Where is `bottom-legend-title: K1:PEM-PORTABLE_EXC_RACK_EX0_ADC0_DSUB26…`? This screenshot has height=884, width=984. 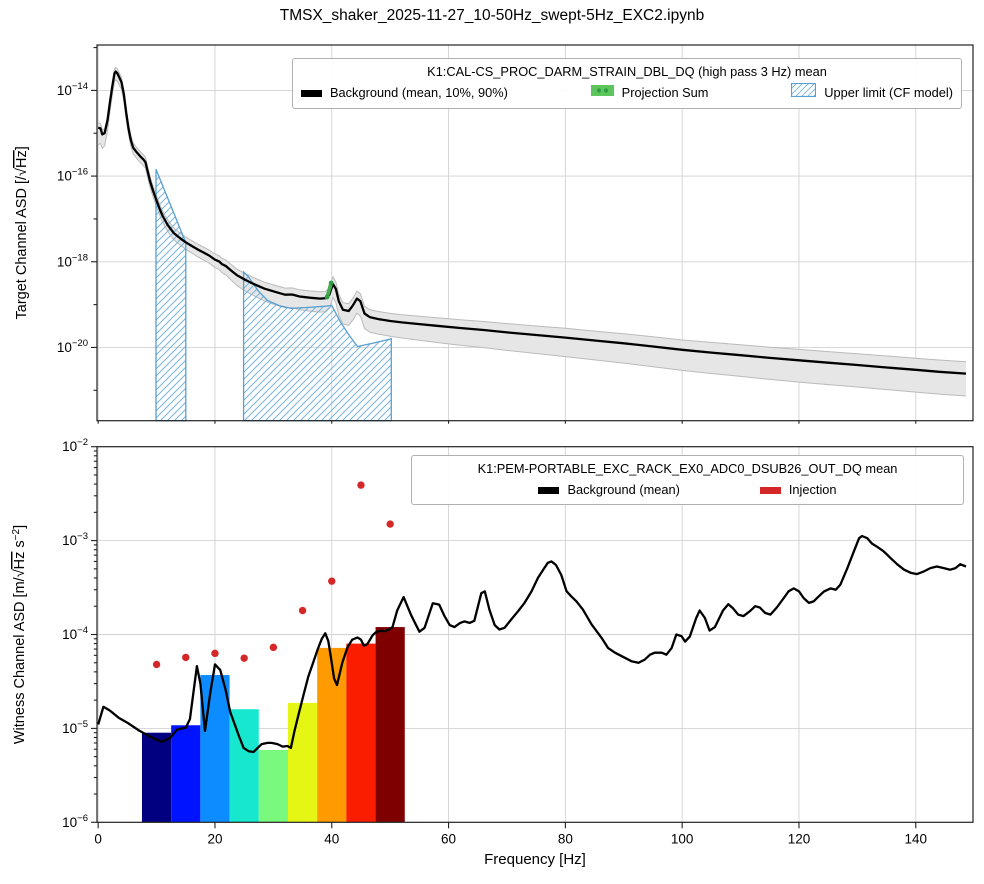 bottom-legend-title: K1:PEM-PORTABLE_EXC_RACK_EX0_ADC0_DSUB26… is located at coordinates (687, 468).